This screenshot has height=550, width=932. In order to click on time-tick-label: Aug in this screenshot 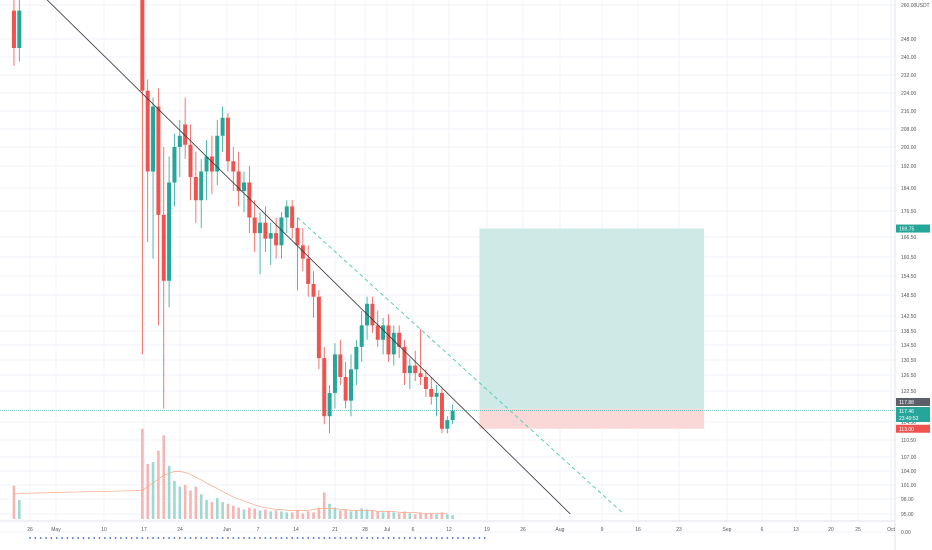, I will do `click(560, 530)`.